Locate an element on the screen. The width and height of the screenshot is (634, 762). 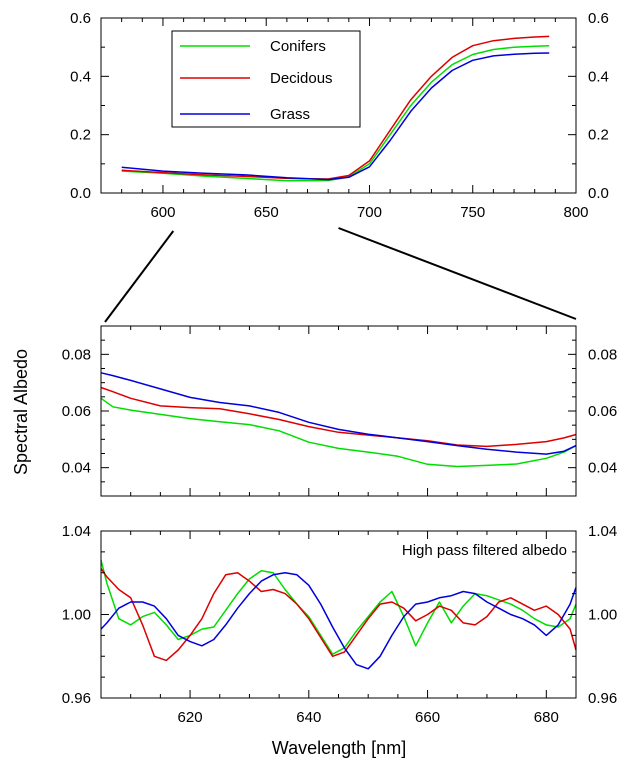
bottom-series-grass-line is located at coordinates (338, 621).